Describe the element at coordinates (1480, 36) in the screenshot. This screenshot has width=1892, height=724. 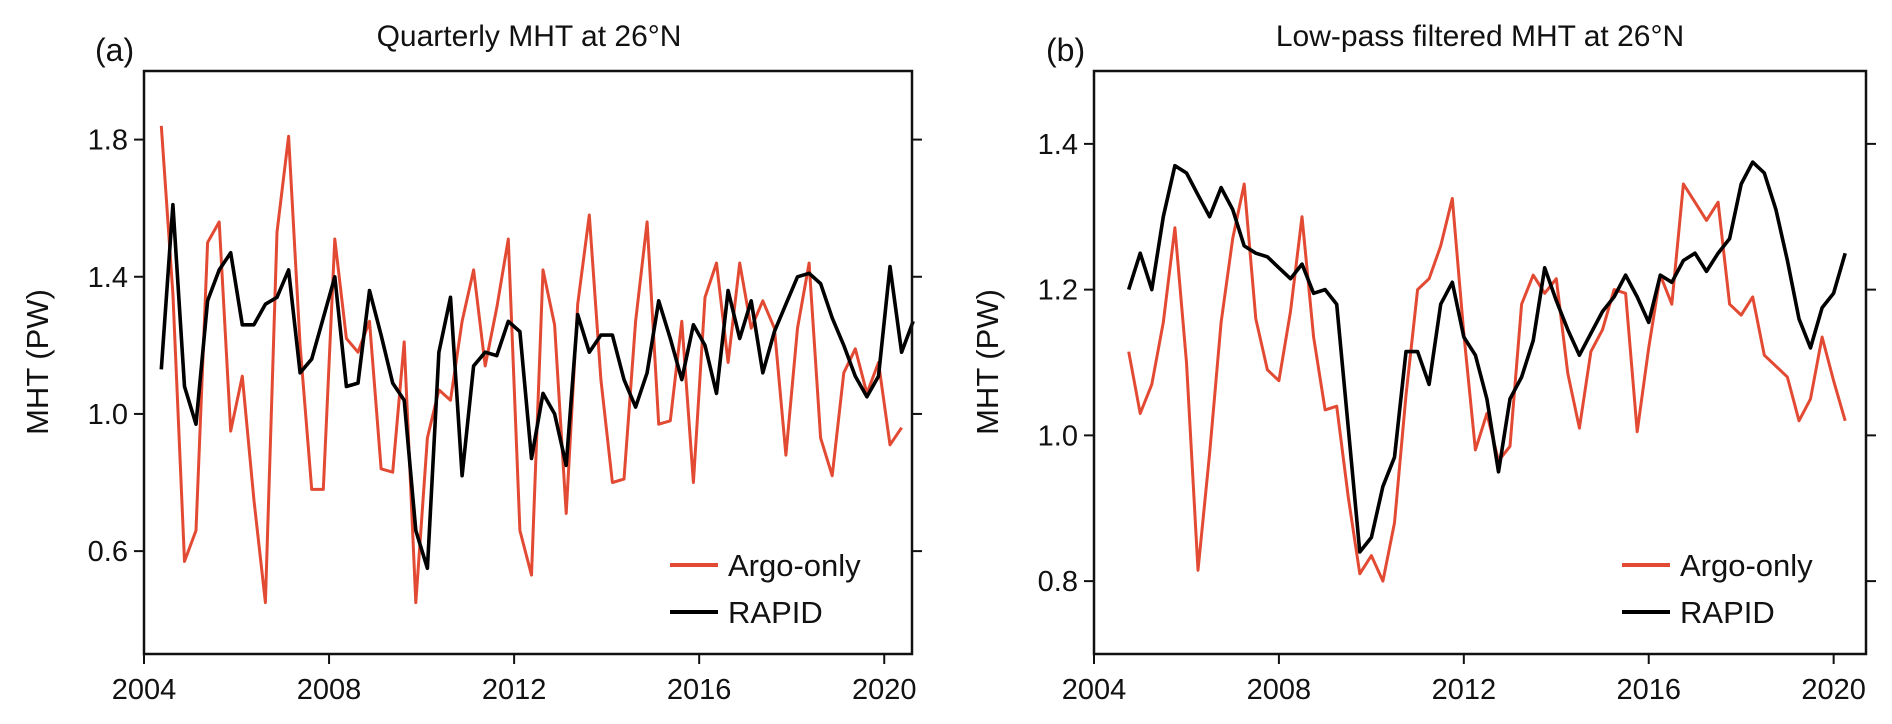
I see `panel-b-title: Low-pass filtered MHT at 26°N` at that location.